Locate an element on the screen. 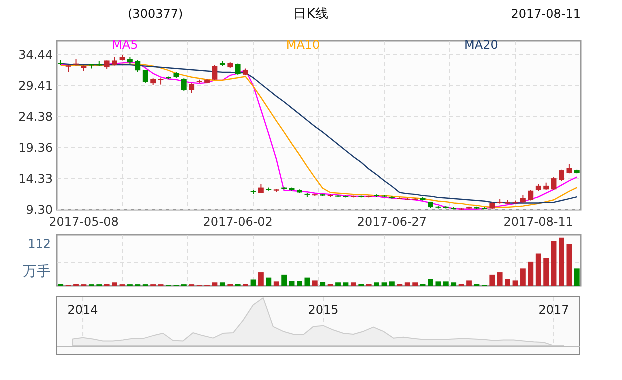 This screenshot has height=380, width=622. y-tick-label: 19.36 is located at coordinates (35, 147).